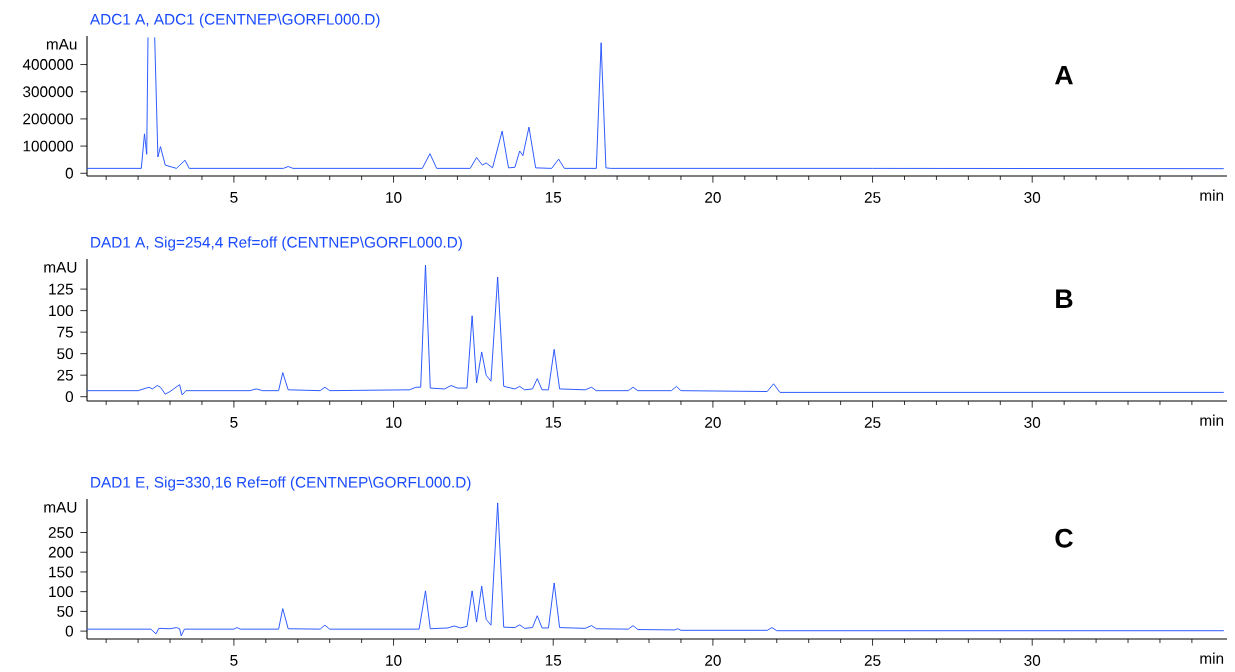 This screenshot has width=1235, height=672. What do you see at coordinates (1064, 298) in the screenshot?
I see `annotation: B` at bounding box center [1064, 298].